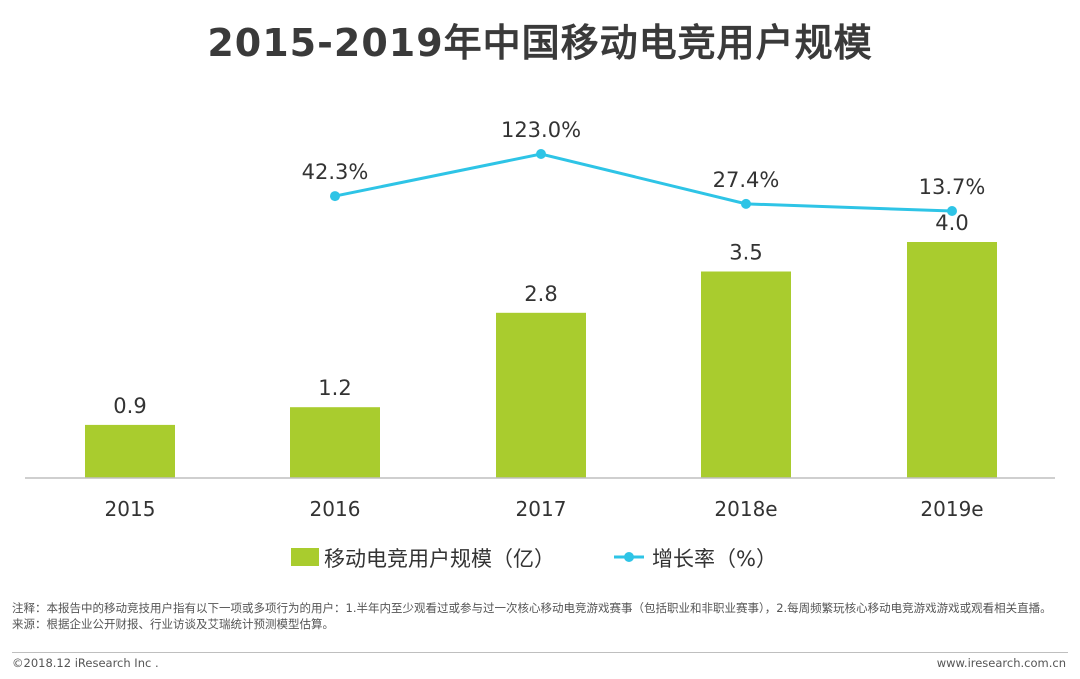 This screenshot has width=1080, height=679. I want to click on legend-line-label: 增长率（%）, so click(714, 559).